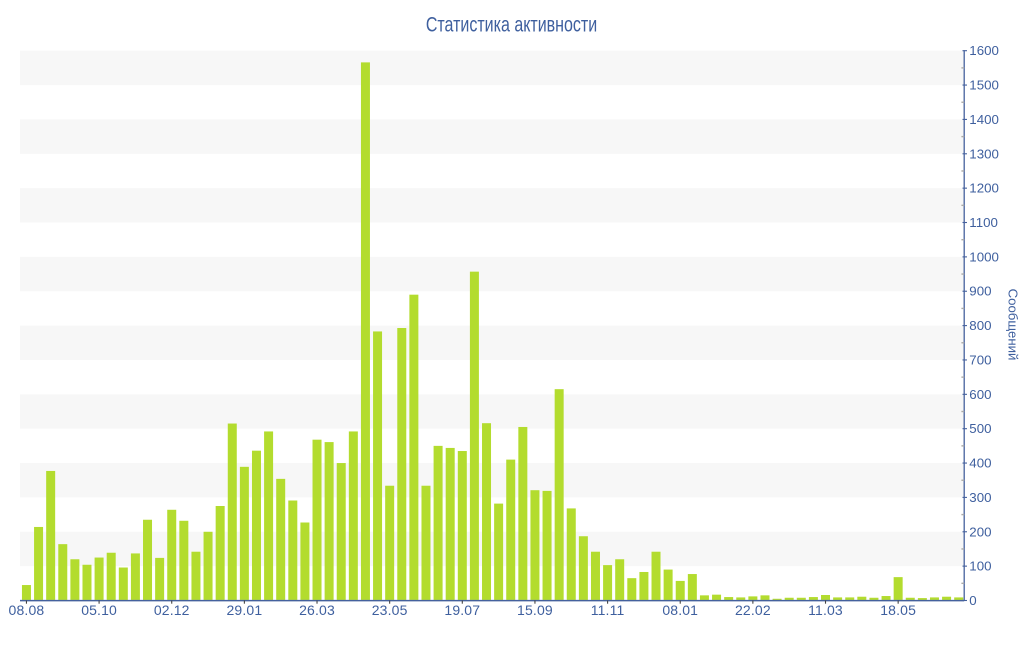  What do you see at coordinates (980, 359) in the screenshot?
I see `svg-text: 700` at bounding box center [980, 359].